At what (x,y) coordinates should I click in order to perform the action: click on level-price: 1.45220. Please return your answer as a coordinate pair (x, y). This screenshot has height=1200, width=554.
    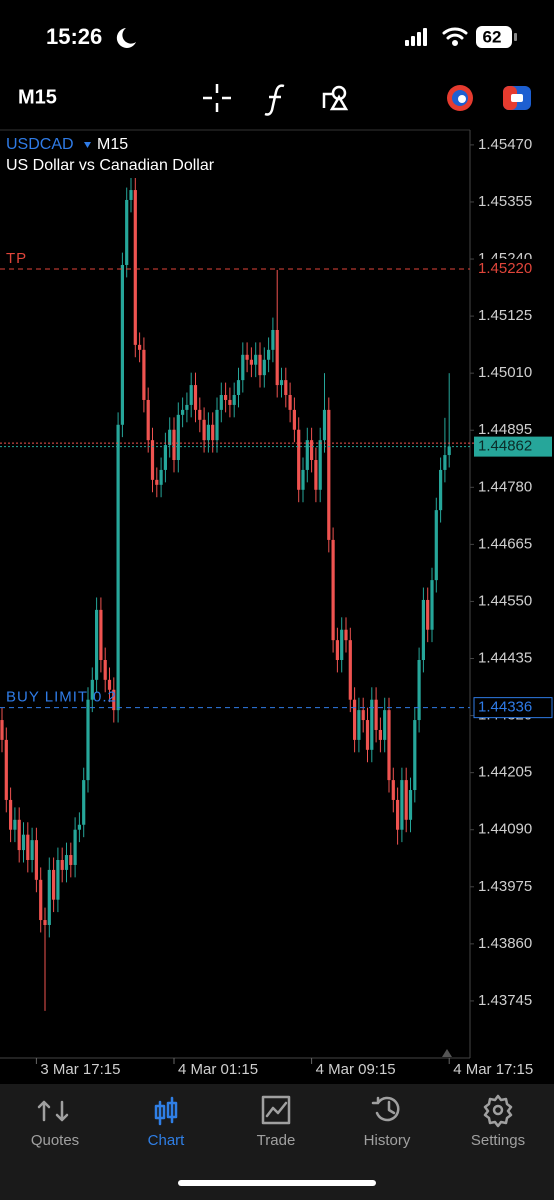
    Looking at the image, I should click on (505, 268).